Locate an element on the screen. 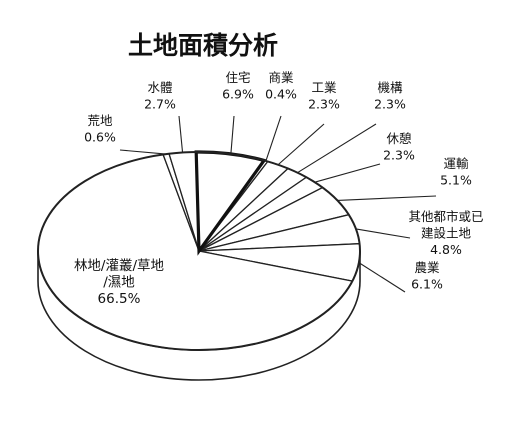 This screenshot has width=516, height=434. slice-label-8-line-1: 農業 is located at coordinates (427, 267).